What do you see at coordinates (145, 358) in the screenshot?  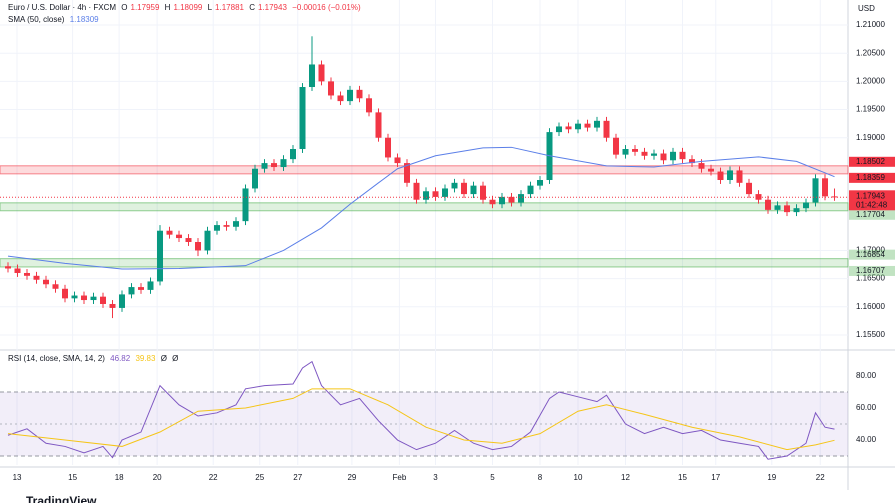 I see `rsi-ma-value: 39.83` at bounding box center [145, 358].